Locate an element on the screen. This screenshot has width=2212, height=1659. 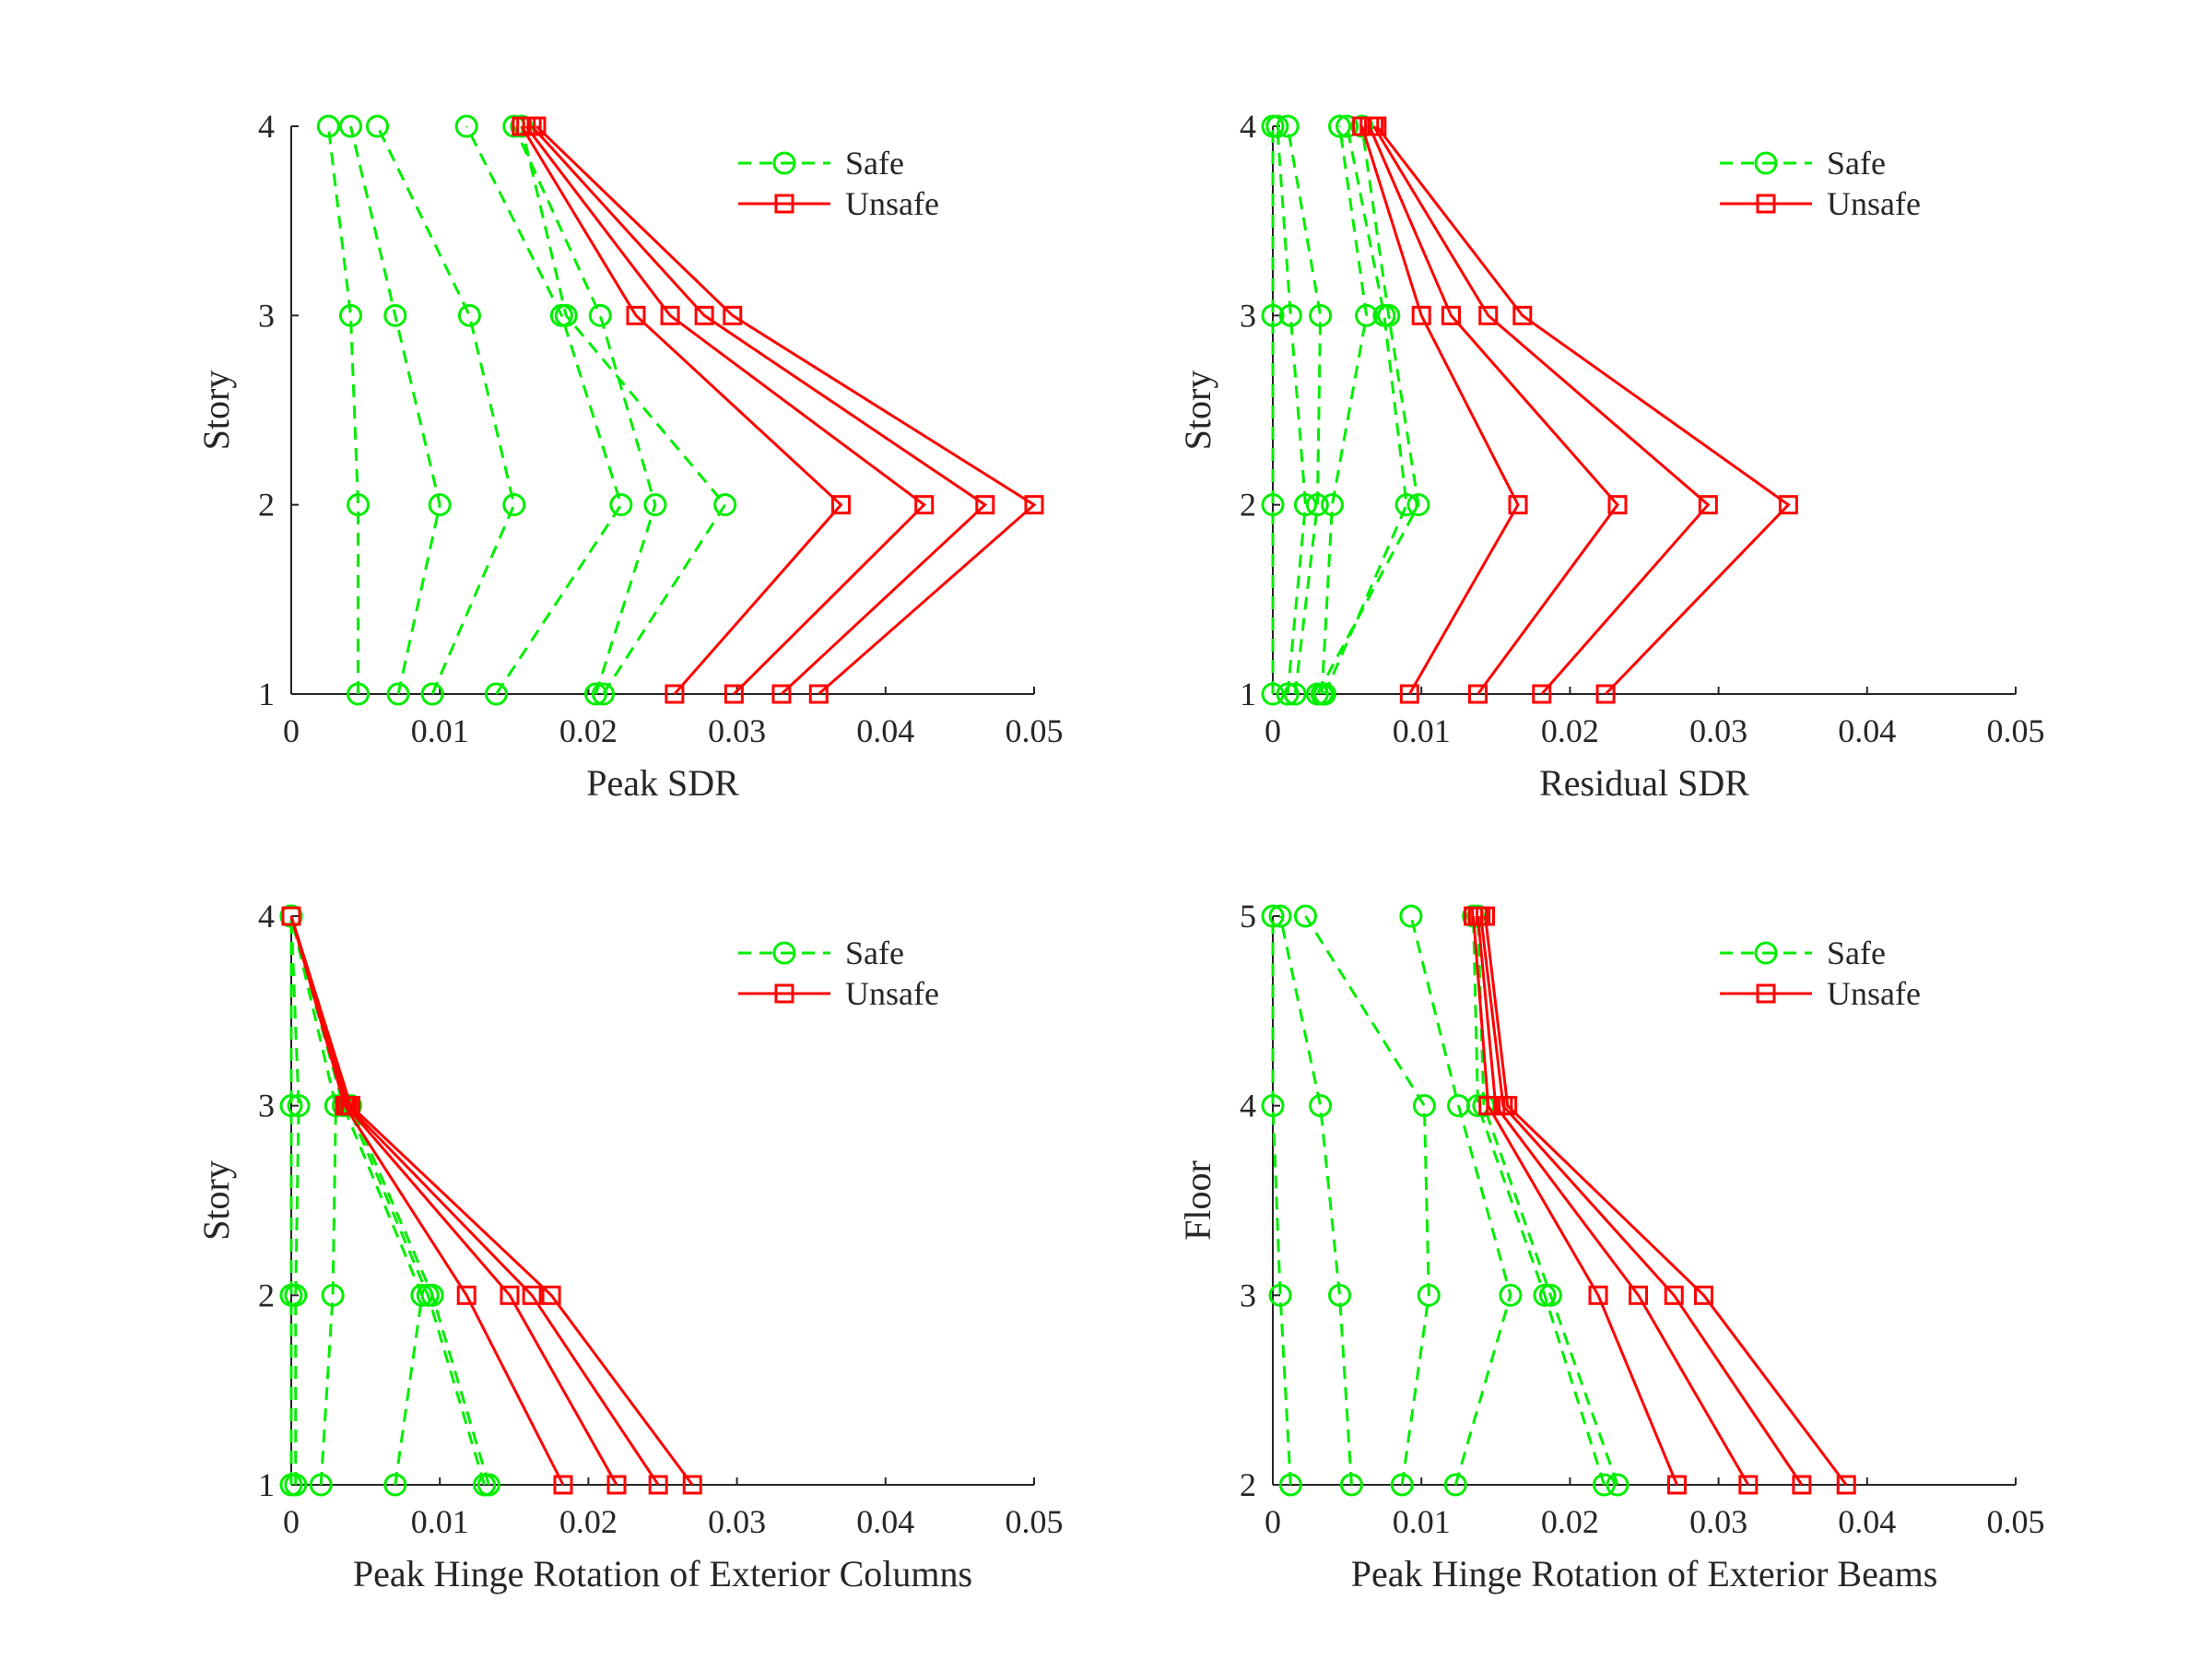
legend: Safe Unsafe is located at coordinates (838, 973).